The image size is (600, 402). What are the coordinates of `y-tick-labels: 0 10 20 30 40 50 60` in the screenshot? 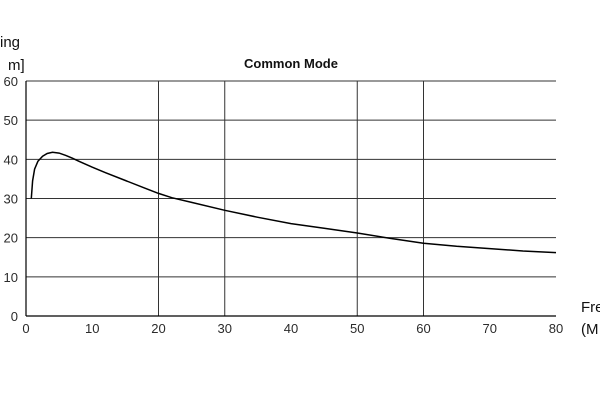 It's located at (11, 199).